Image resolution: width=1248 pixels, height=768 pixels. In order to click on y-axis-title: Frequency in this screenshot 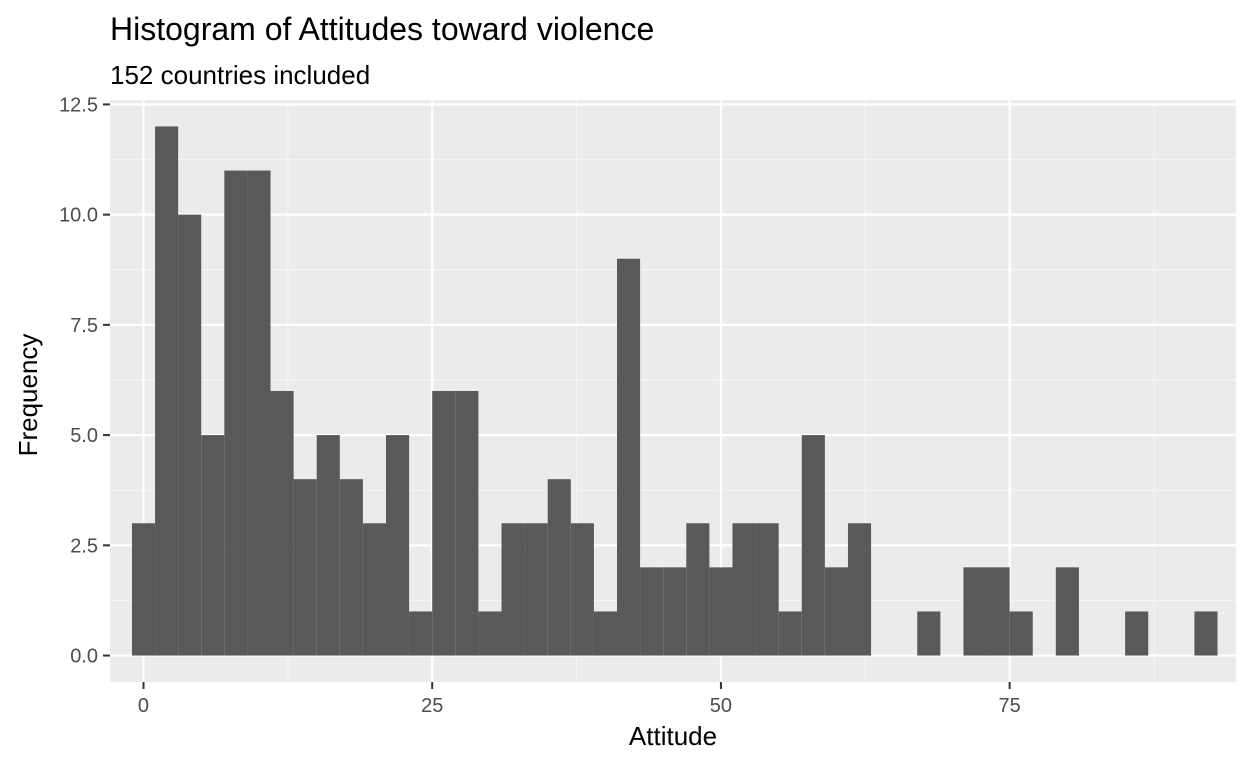, I will do `click(28, 395)`.